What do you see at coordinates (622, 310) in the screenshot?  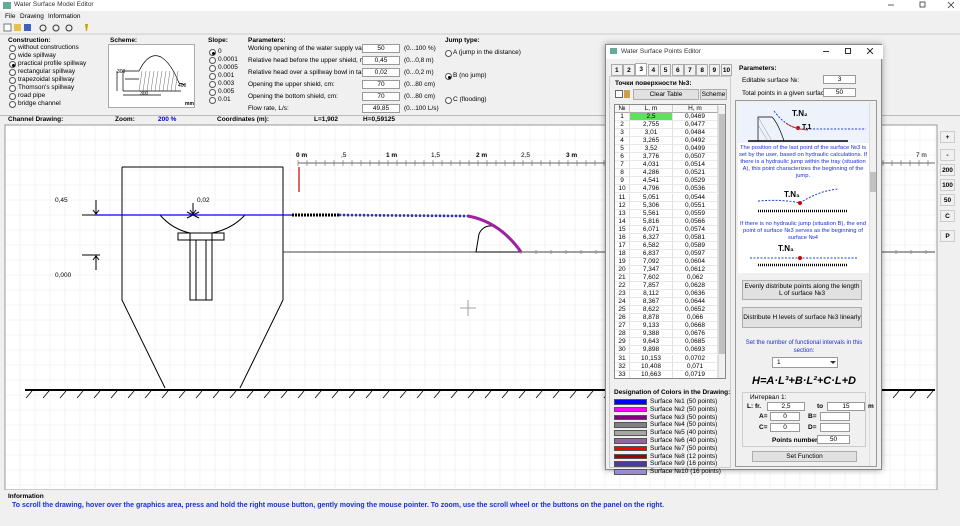 I see `table-cell: 25` at bounding box center [622, 310].